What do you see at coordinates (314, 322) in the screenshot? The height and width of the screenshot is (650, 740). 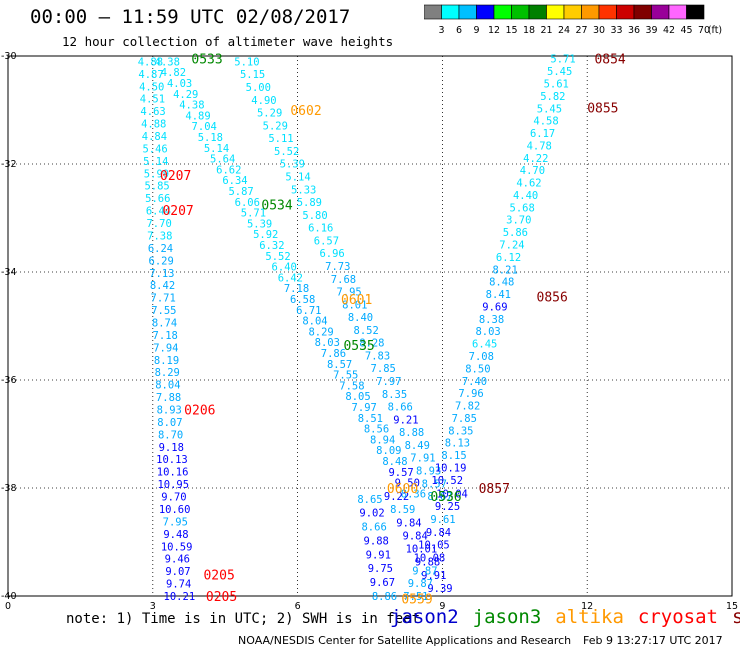 I see `swh-value: 8.04` at bounding box center [314, 322].